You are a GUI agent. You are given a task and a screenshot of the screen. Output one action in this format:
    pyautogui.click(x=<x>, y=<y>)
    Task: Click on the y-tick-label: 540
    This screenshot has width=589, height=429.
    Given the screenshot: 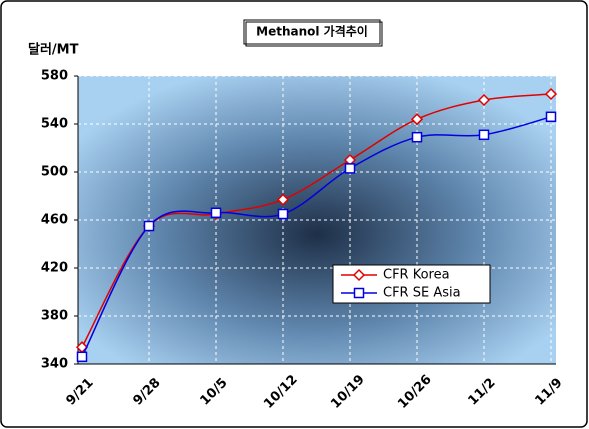 What is the action you would take?
    pyautogui.click(x=54, y=124)
    